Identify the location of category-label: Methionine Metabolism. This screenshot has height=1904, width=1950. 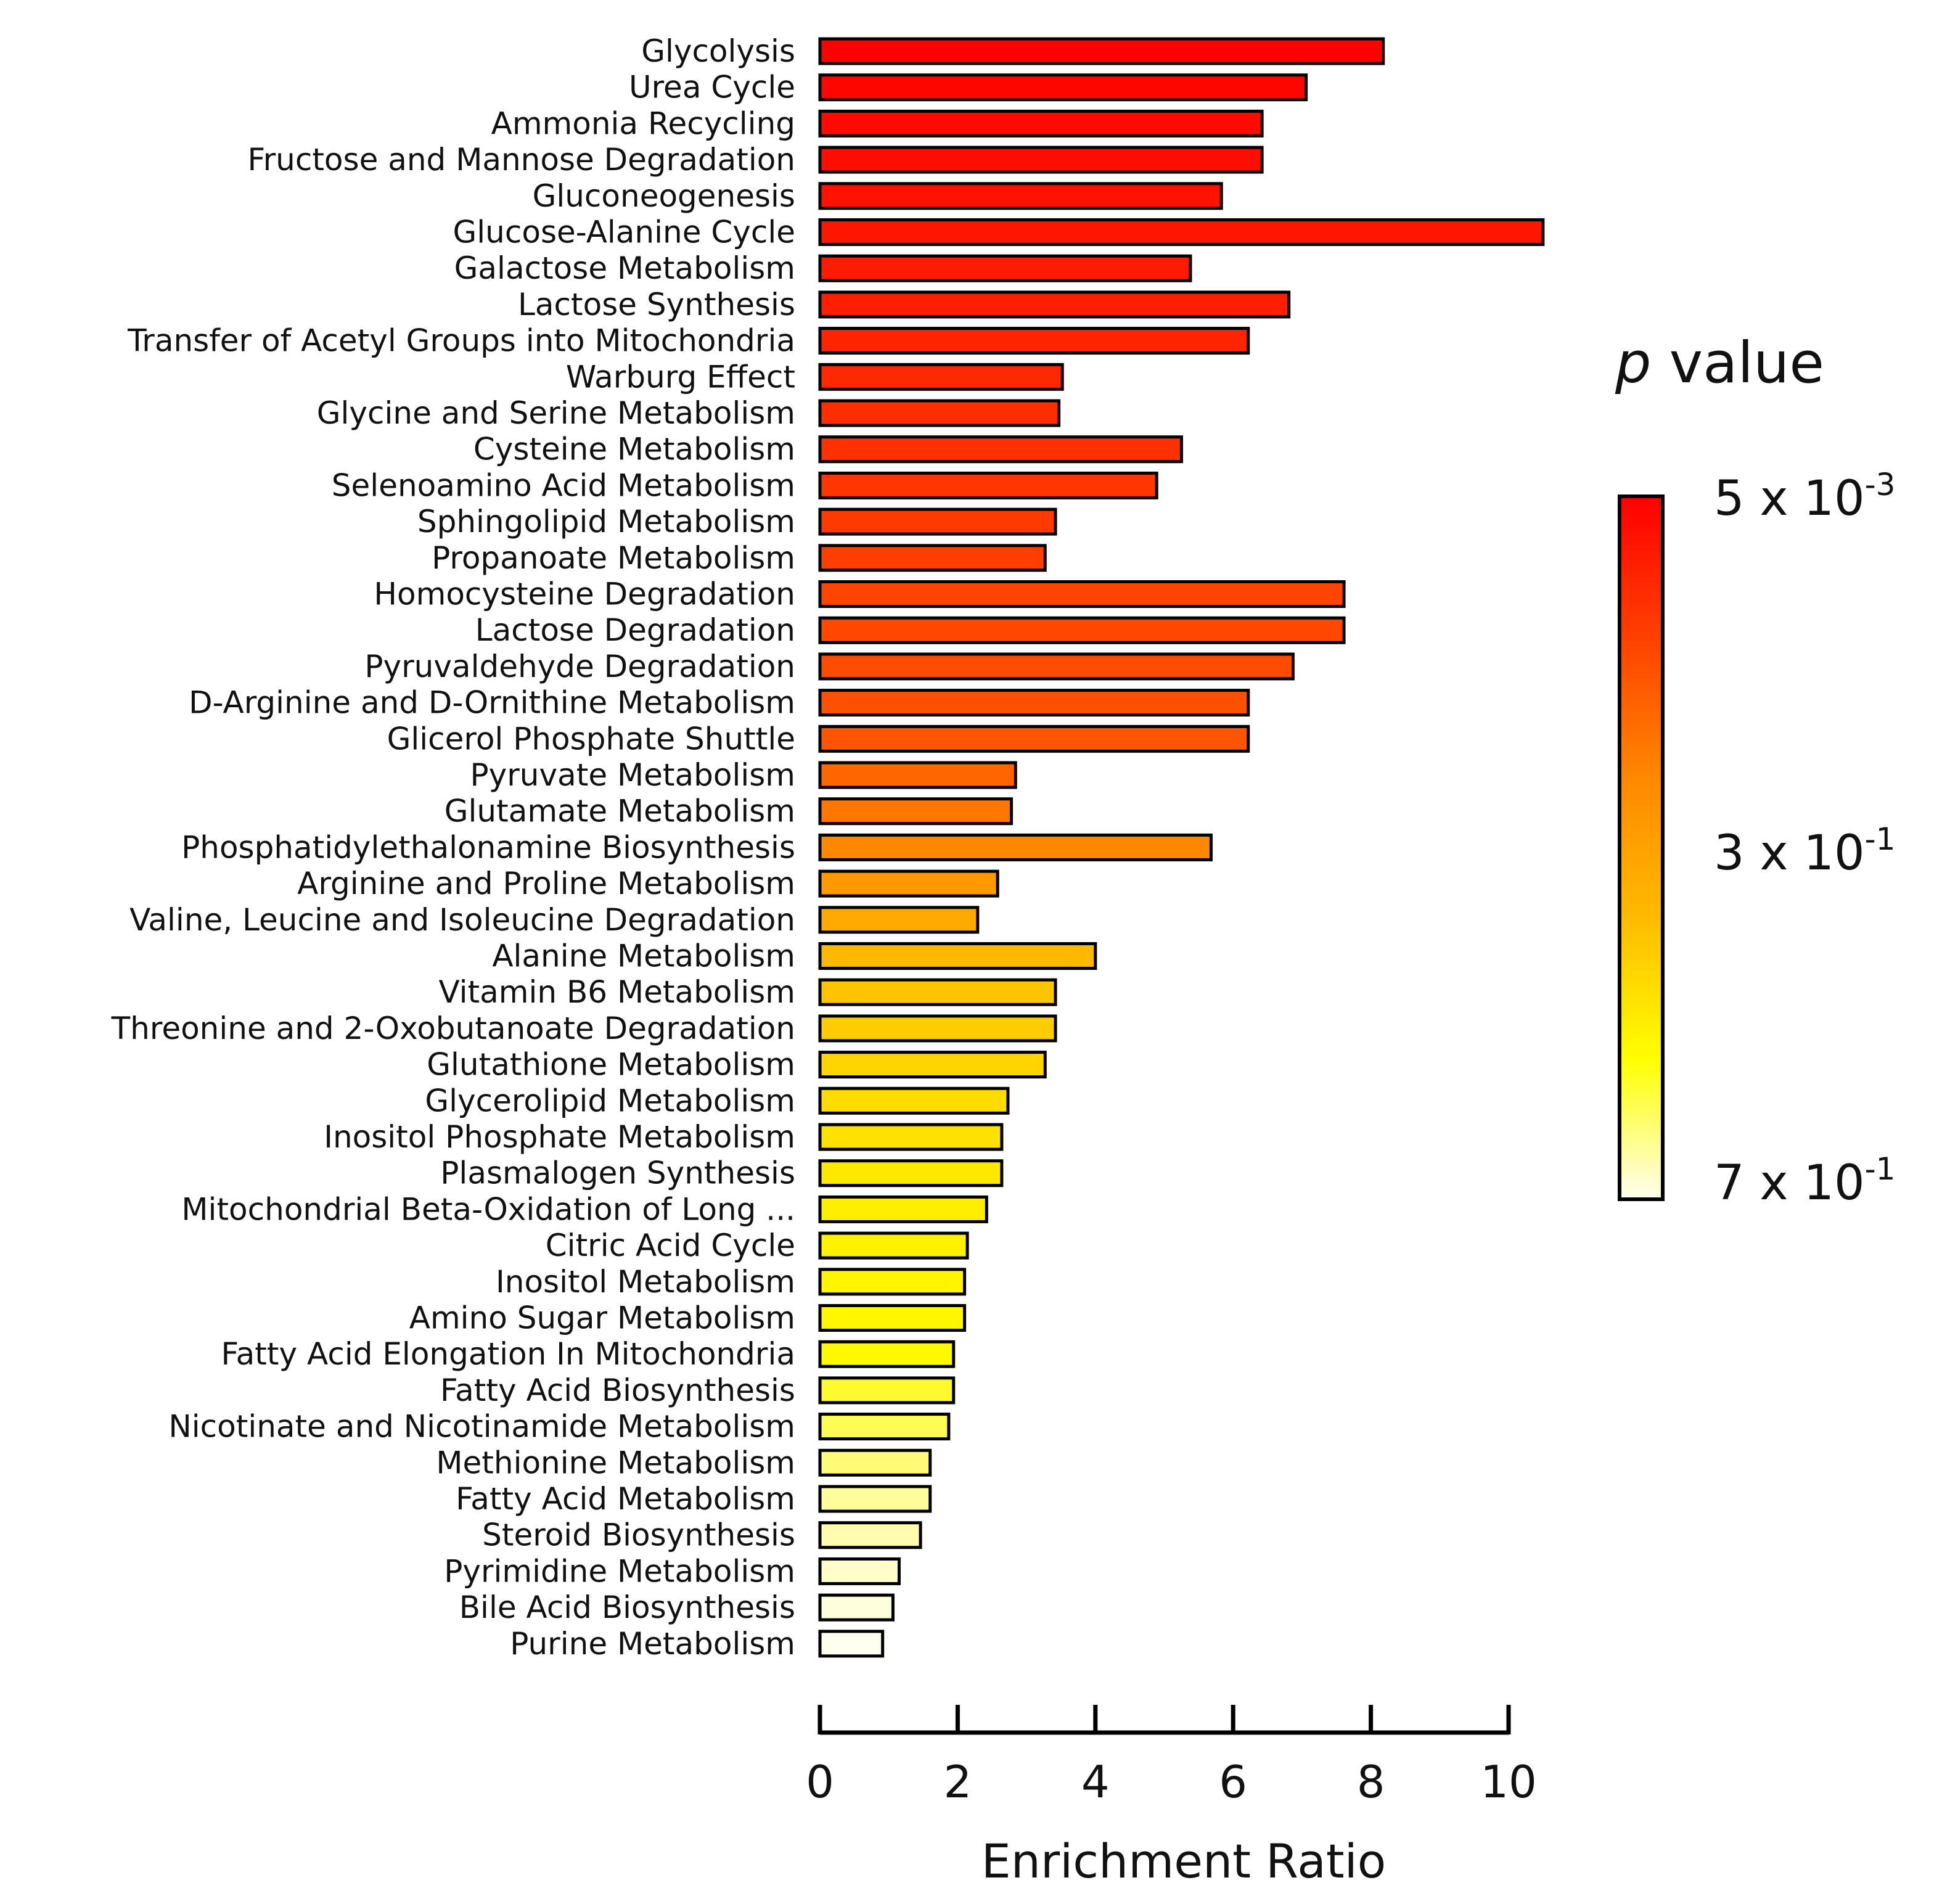
(615, 1462).